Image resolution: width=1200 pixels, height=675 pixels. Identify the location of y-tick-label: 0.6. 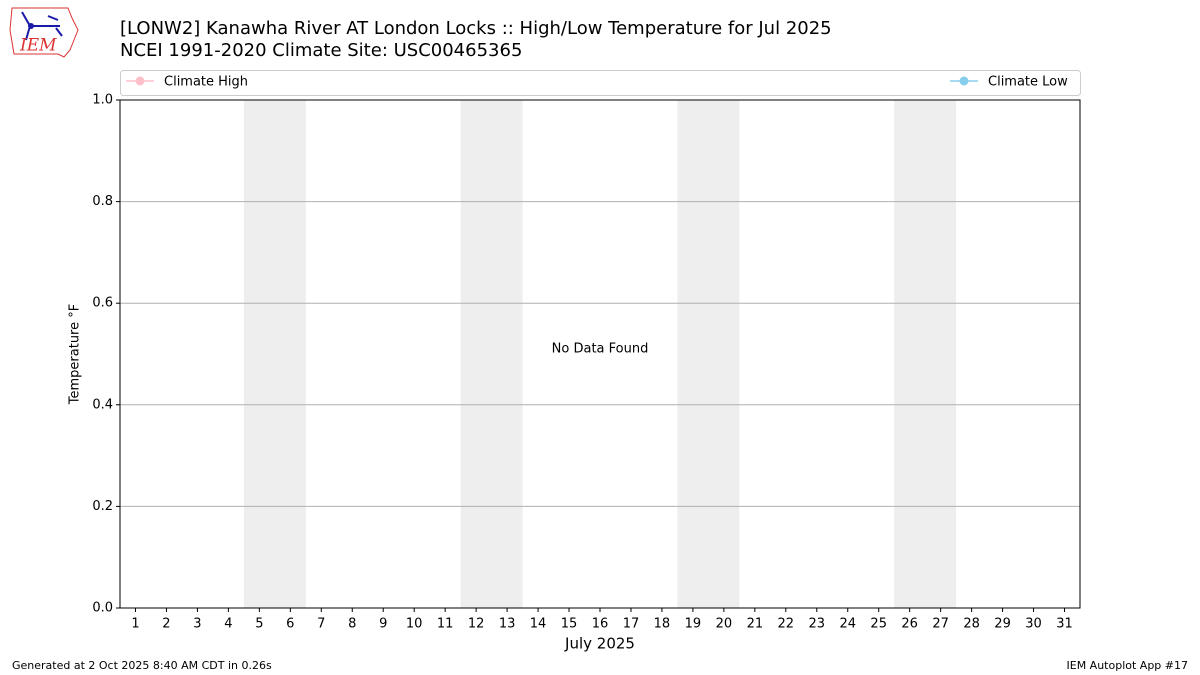
(102, 303).